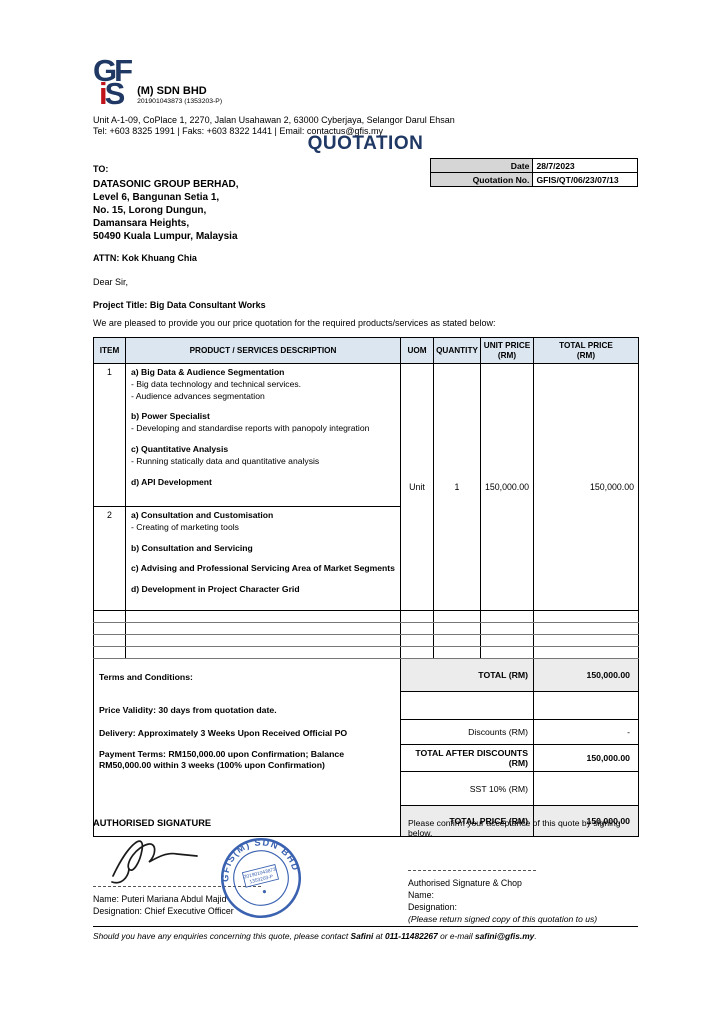 Image resolution: width=723 pixels, height=1024 pixels. What do you see at coordinates (109, 350) in the screenshot?
I see `header-item: ITEM` at bounding box center [109, 350].